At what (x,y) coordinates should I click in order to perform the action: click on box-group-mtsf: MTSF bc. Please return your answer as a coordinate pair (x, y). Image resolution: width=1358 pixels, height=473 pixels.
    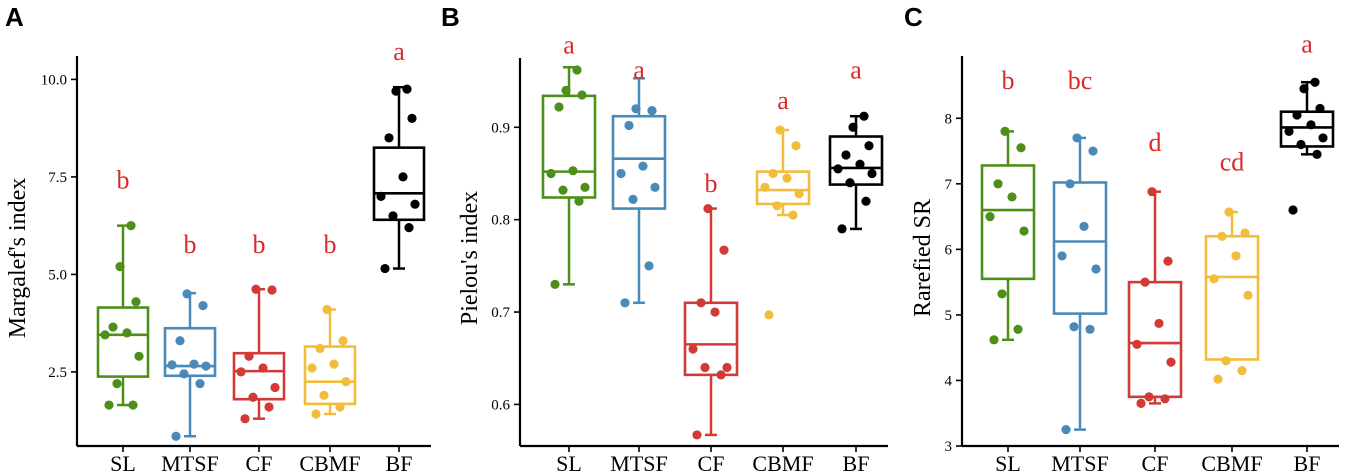
    Looking at the image, I should click on (1079, 269).